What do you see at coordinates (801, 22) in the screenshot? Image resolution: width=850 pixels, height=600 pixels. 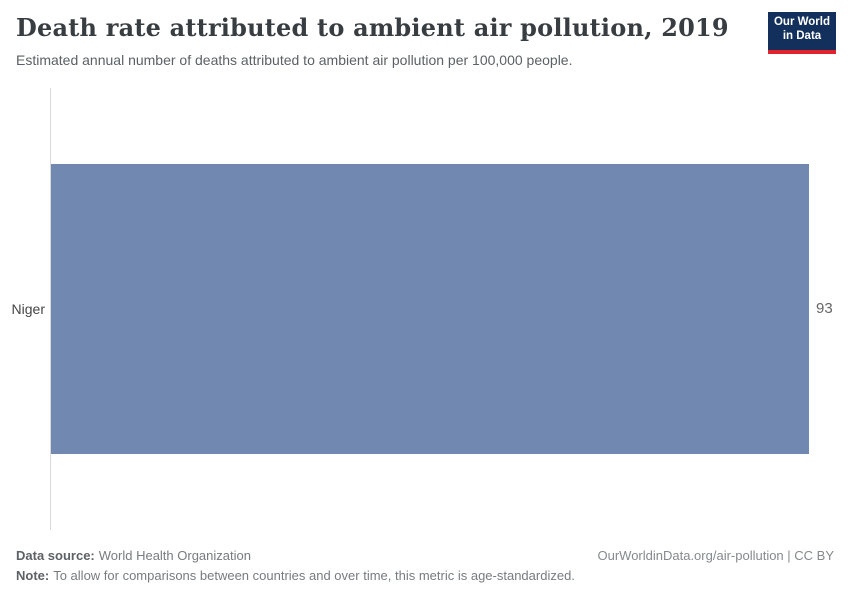 I see `owid-logo-line1: Our World` at bounding box center [801, 22].